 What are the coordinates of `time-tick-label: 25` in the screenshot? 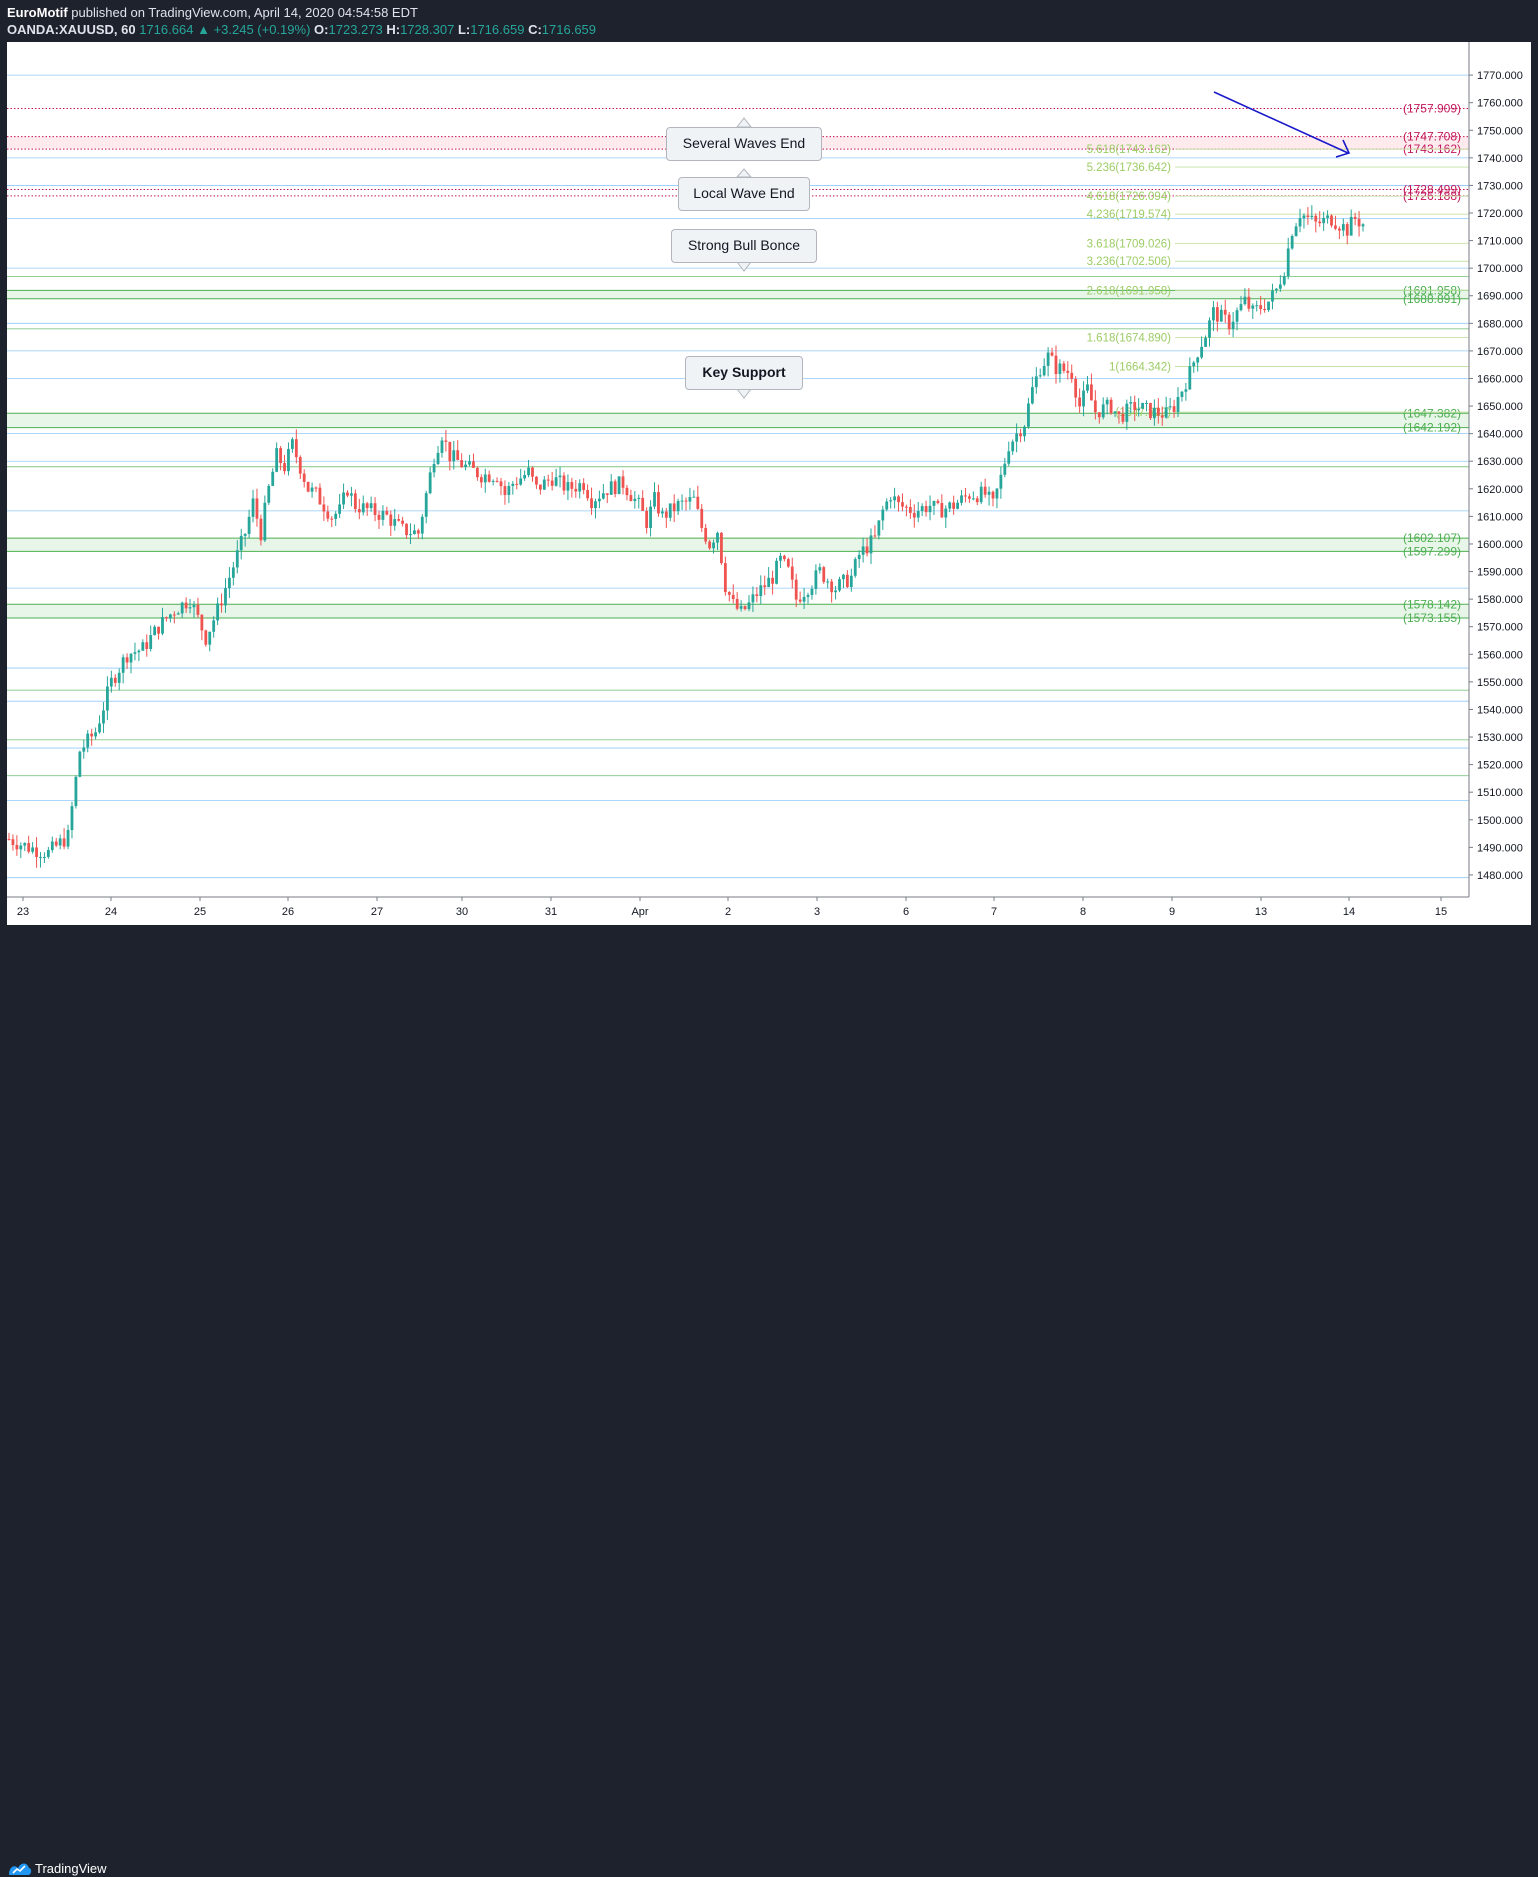 It's located at (200, 912).